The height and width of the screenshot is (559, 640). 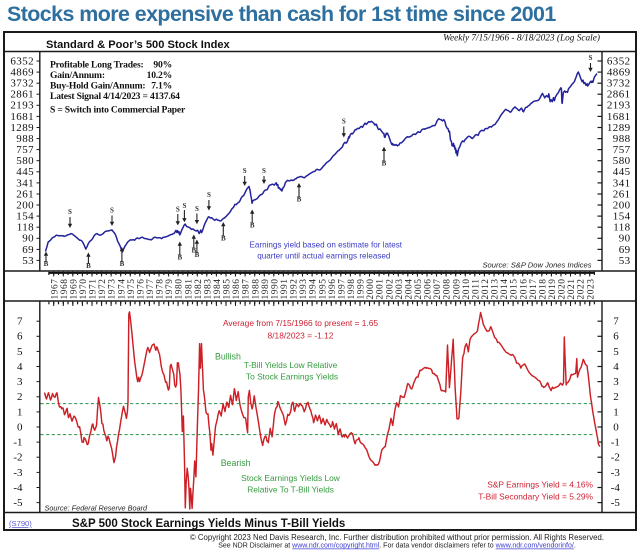 I want to click on svg-text: (S790), so click(x=20, y=523).